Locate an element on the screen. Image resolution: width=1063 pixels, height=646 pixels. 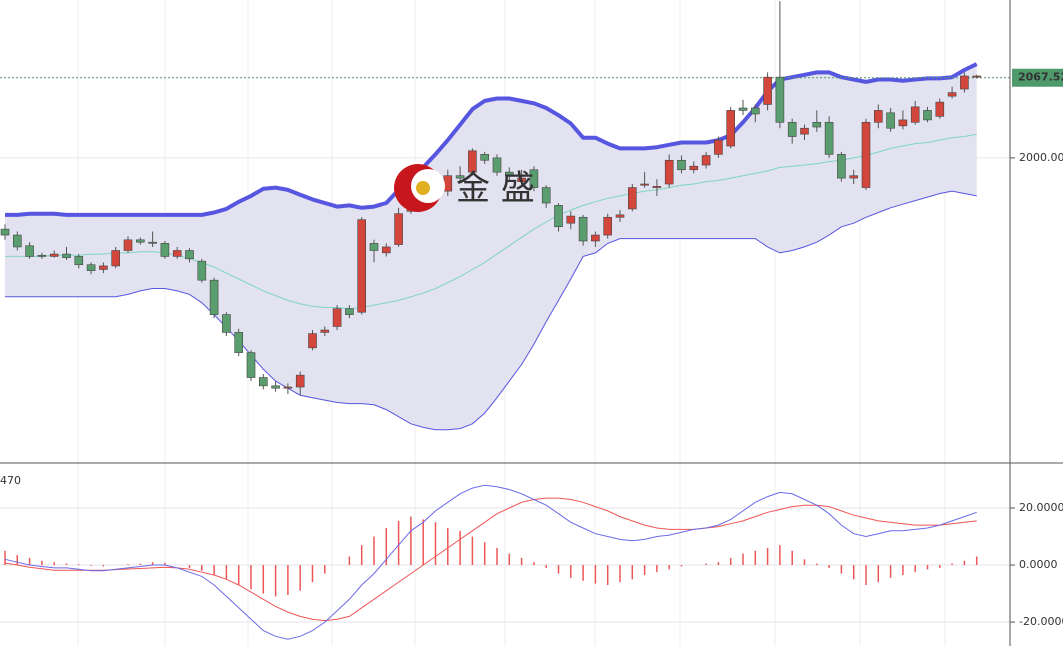
logo-dot is located at coordinates (423, 188).